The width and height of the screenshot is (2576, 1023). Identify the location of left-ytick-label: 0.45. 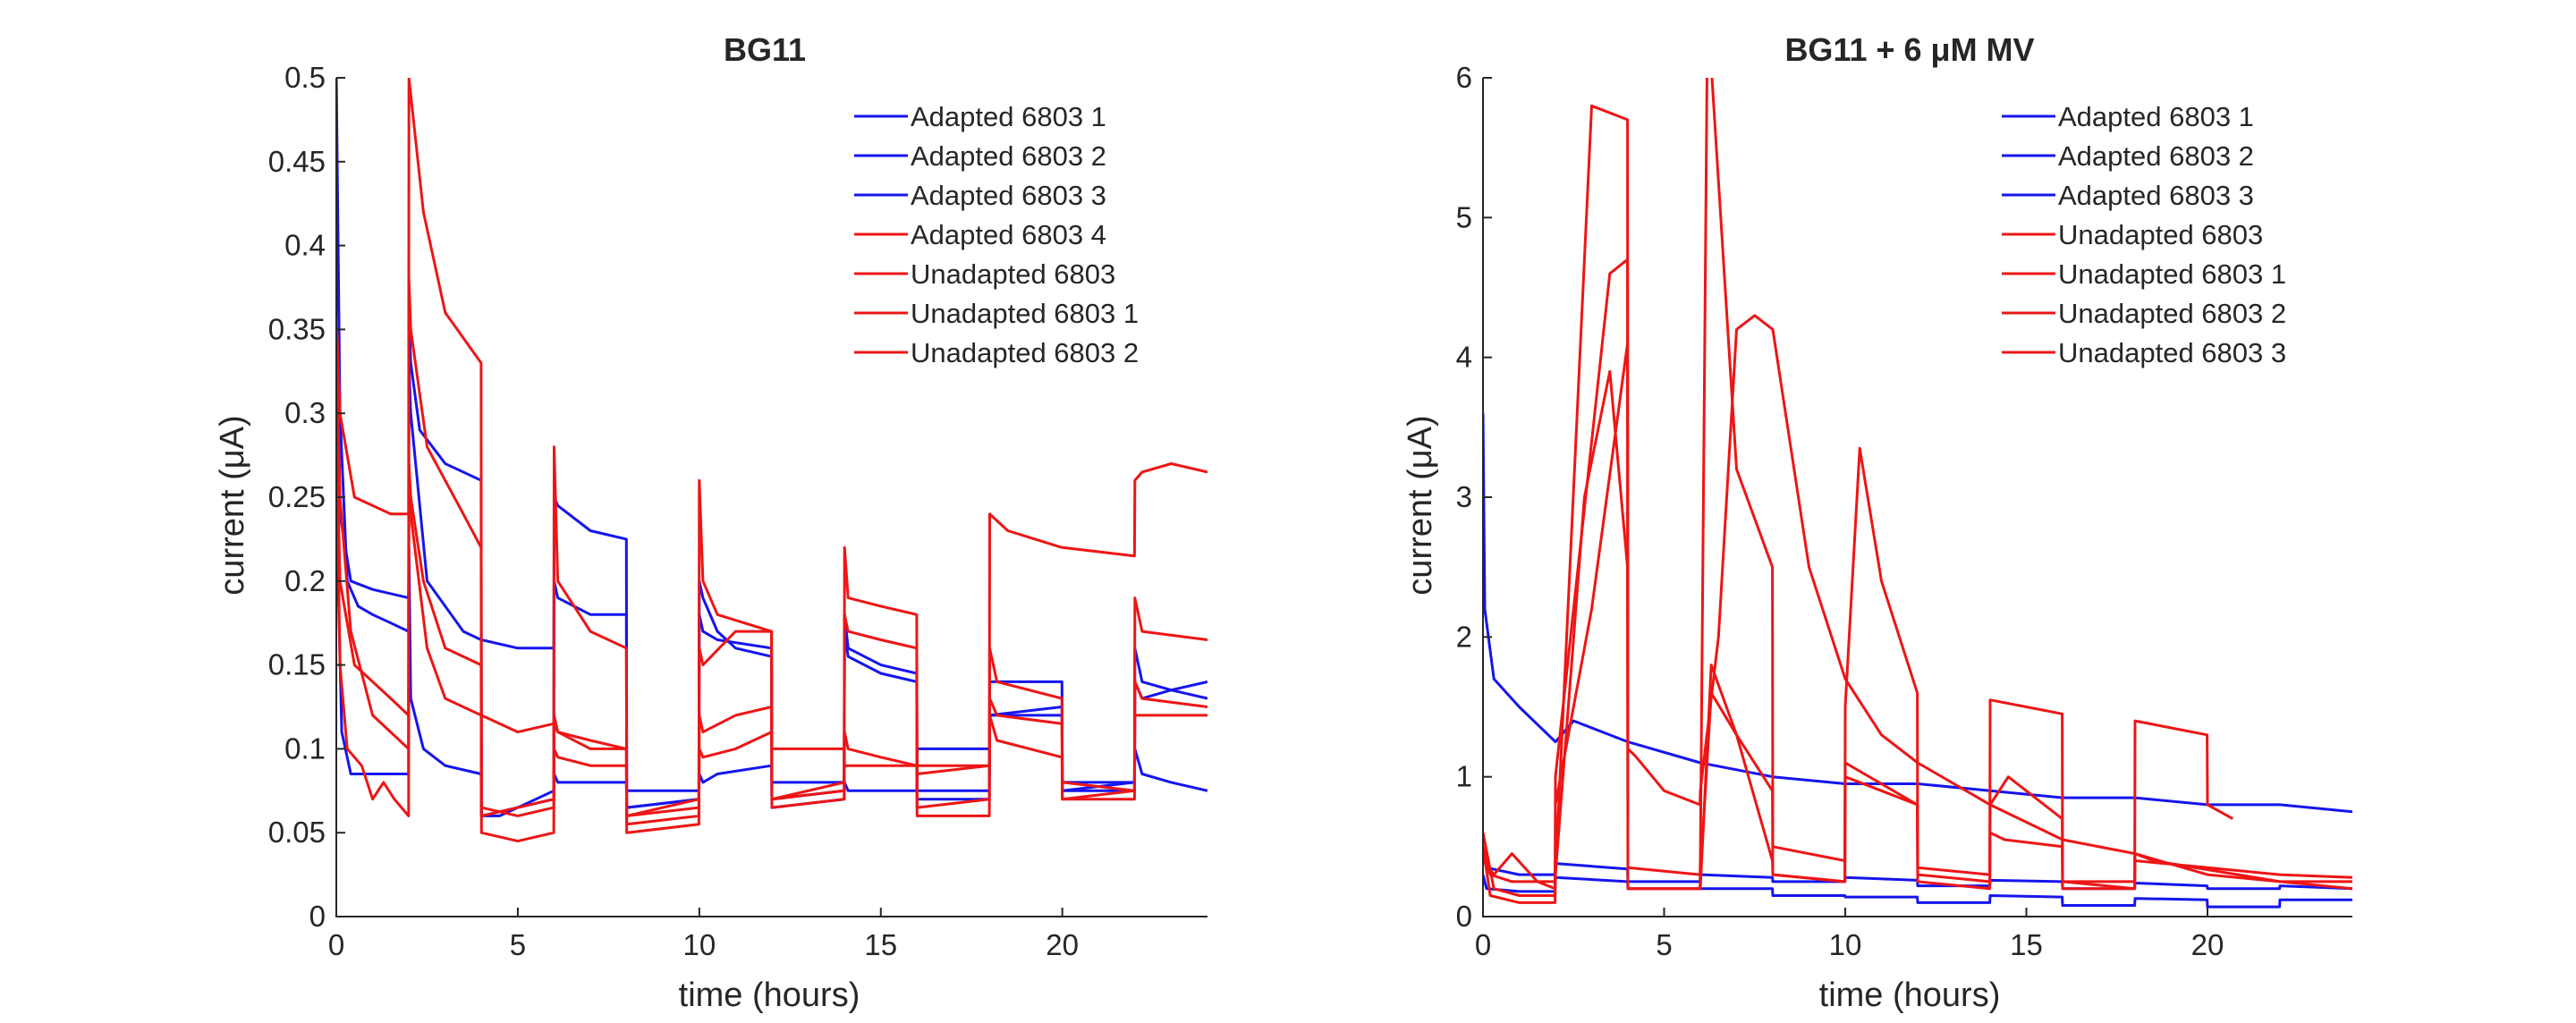
(297, 161).